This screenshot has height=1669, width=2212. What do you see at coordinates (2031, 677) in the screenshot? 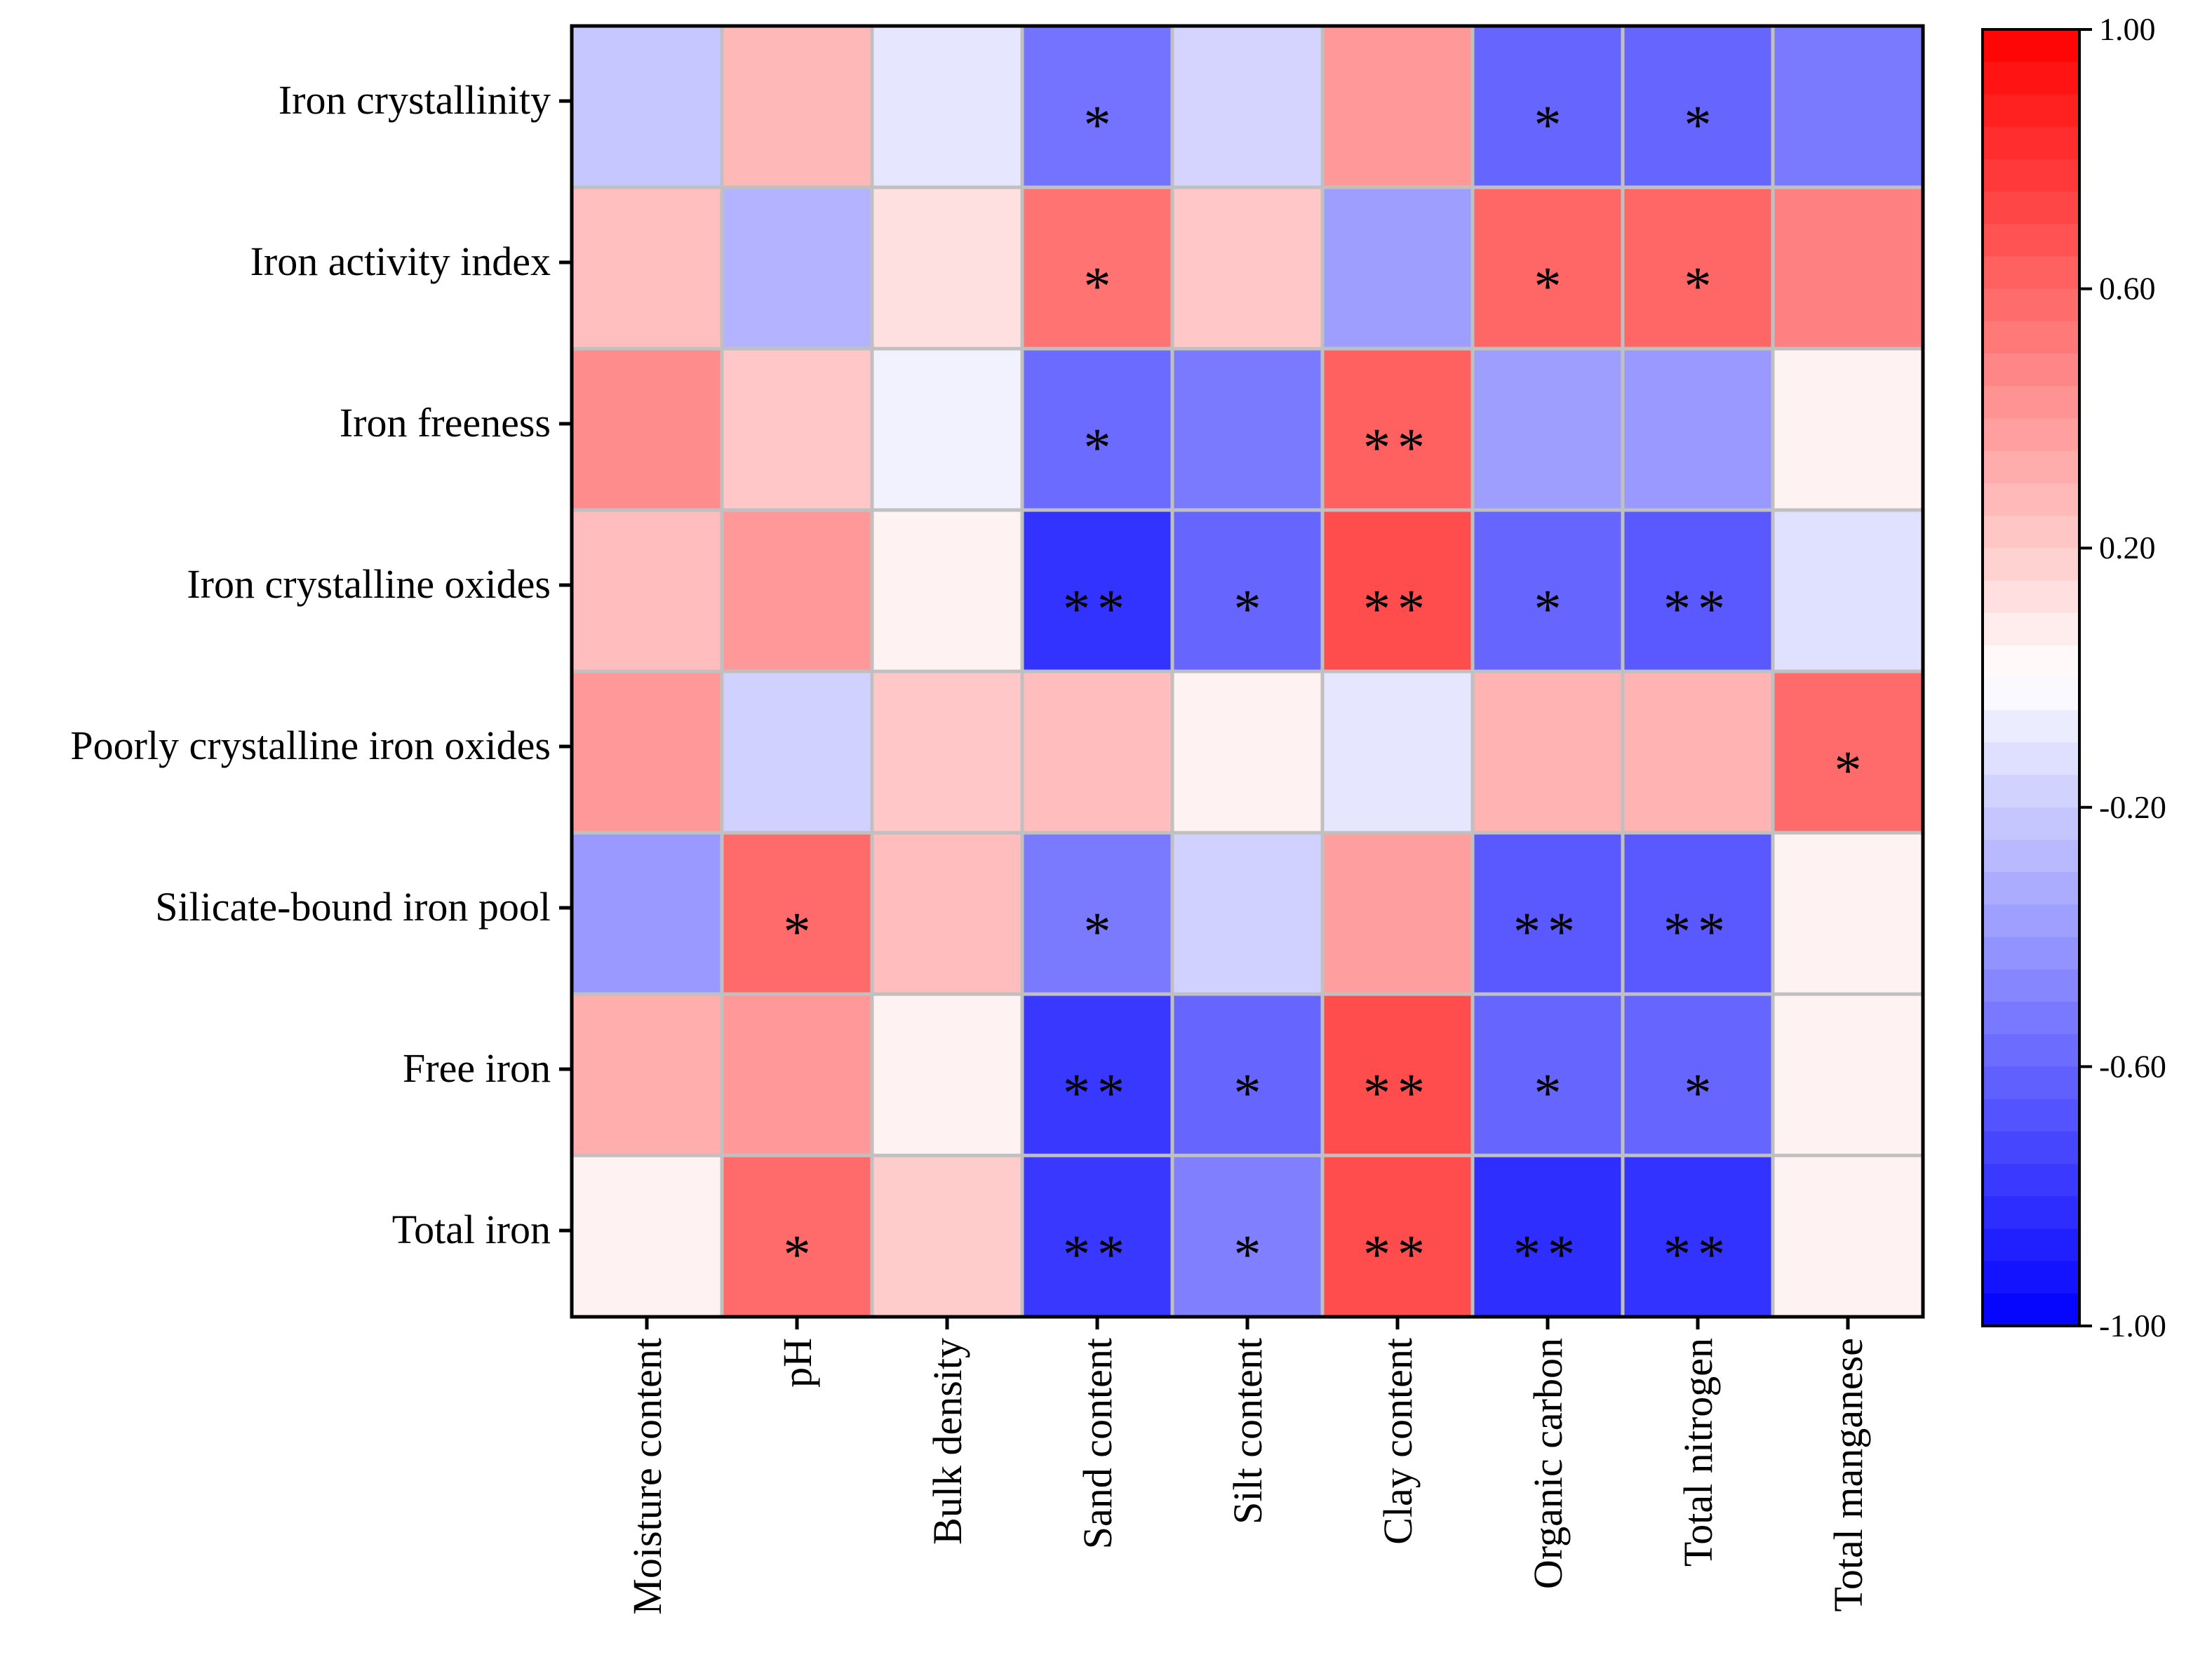
I see `colorbar-frame` at bounding box center [2031, 677].